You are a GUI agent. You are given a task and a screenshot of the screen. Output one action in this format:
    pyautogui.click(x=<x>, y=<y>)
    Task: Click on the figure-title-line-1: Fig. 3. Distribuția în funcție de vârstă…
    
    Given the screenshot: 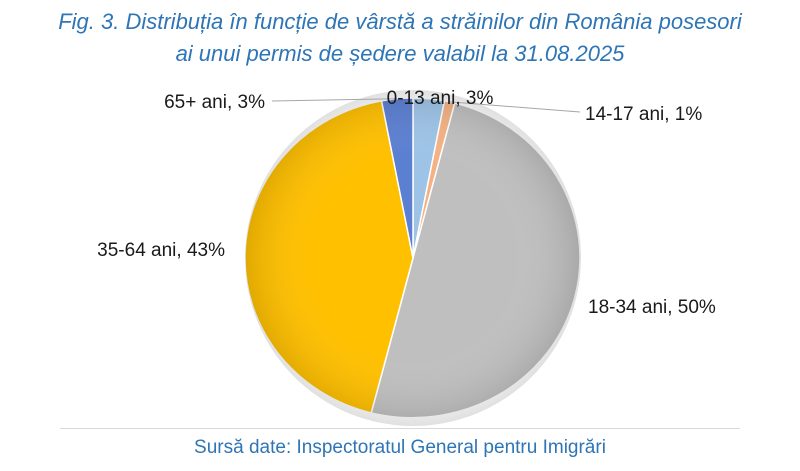 What is the action you would take?
    pyautogui.click(x=400, y=21)
    